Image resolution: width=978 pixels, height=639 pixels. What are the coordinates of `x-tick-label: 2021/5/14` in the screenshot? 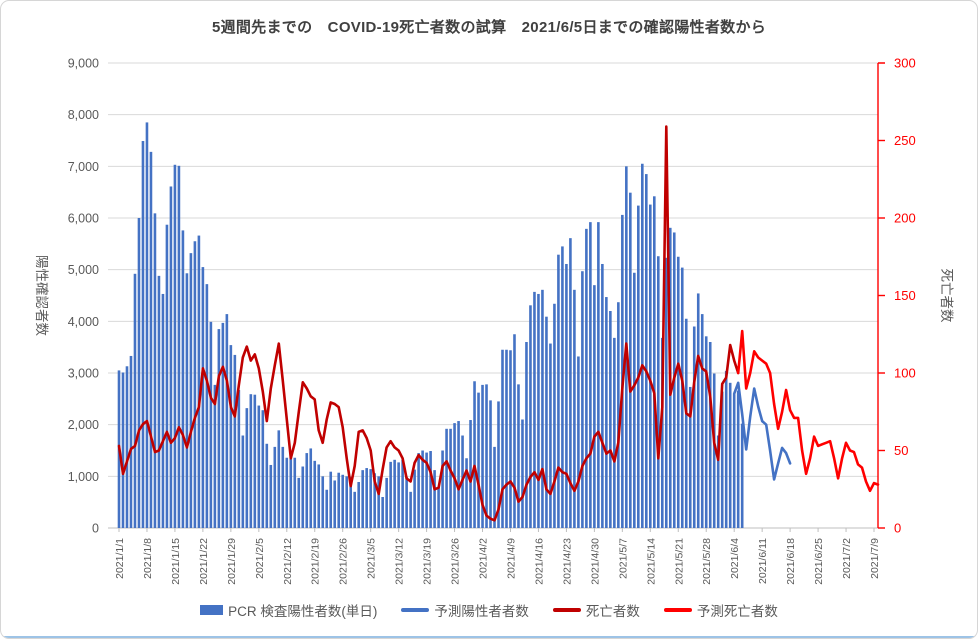 It's located at (651, 561).